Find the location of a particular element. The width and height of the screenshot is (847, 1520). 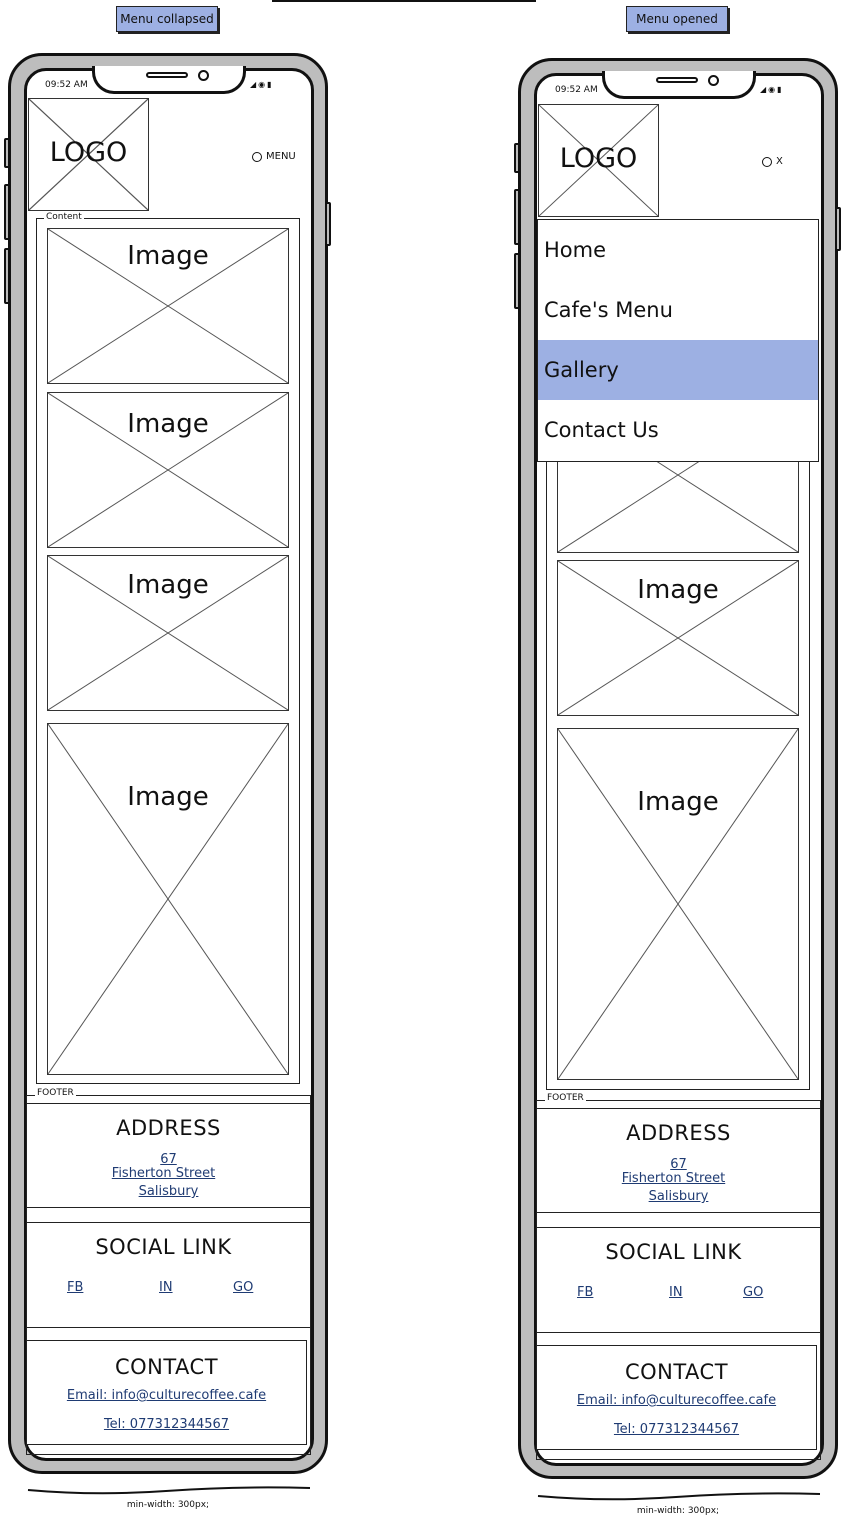

label-menu-collapsed: Menu collapsed is located at coordinates (167, 19).